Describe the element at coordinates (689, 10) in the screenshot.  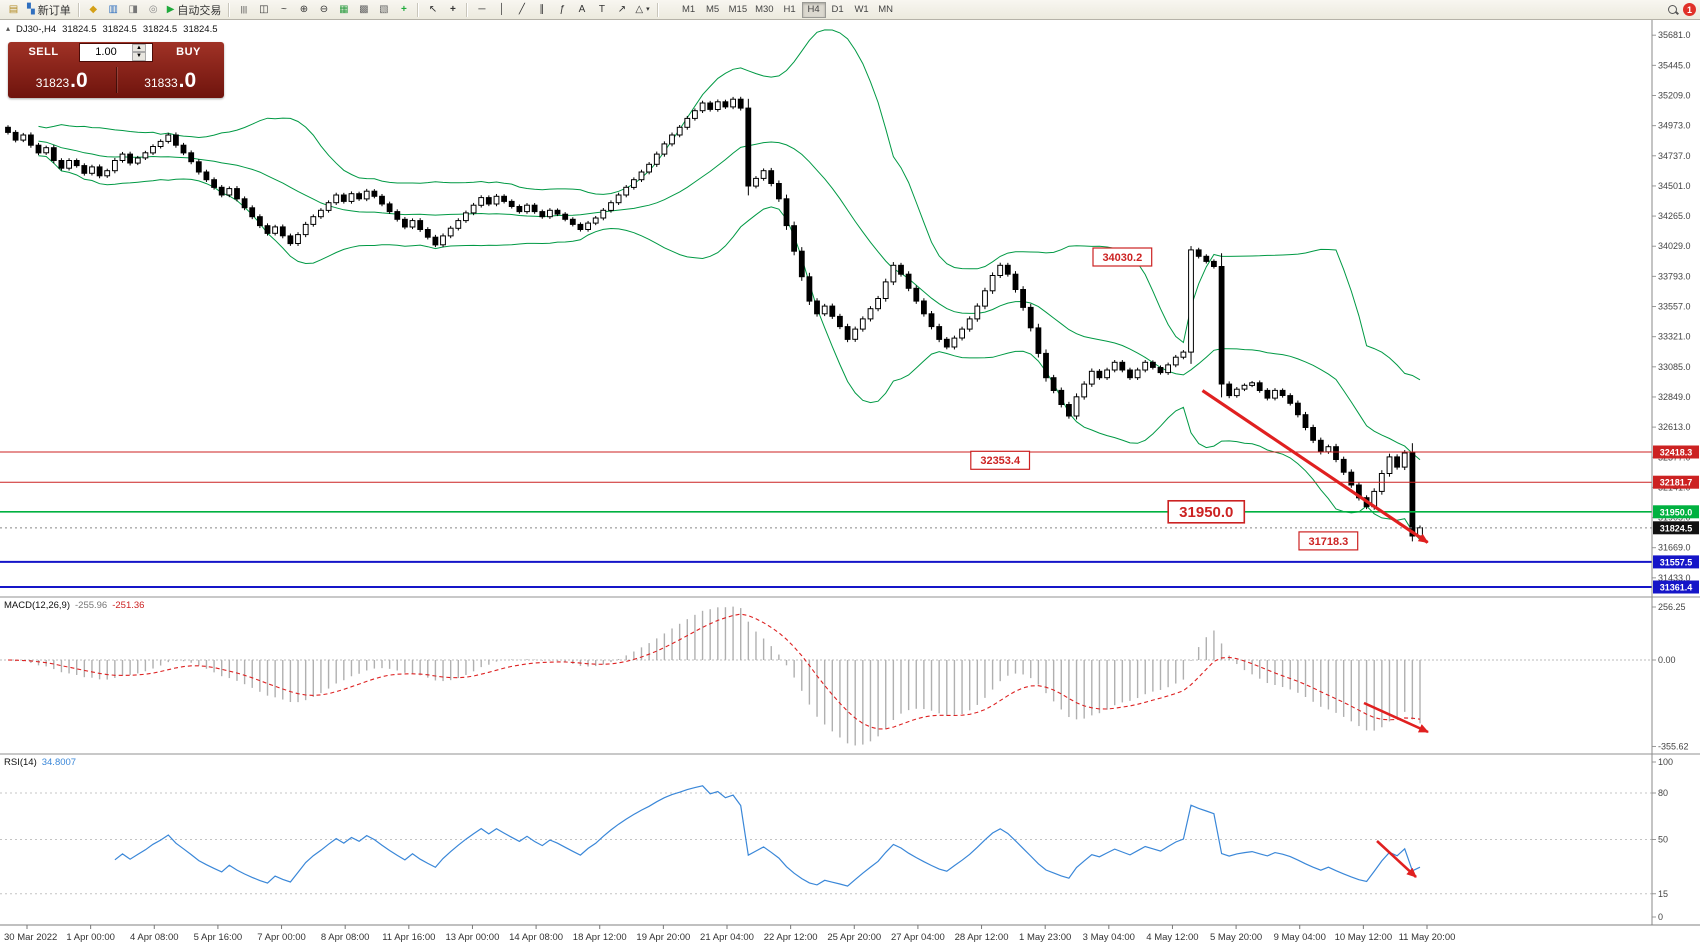
I see `timeframe-m1: M1` at that location.